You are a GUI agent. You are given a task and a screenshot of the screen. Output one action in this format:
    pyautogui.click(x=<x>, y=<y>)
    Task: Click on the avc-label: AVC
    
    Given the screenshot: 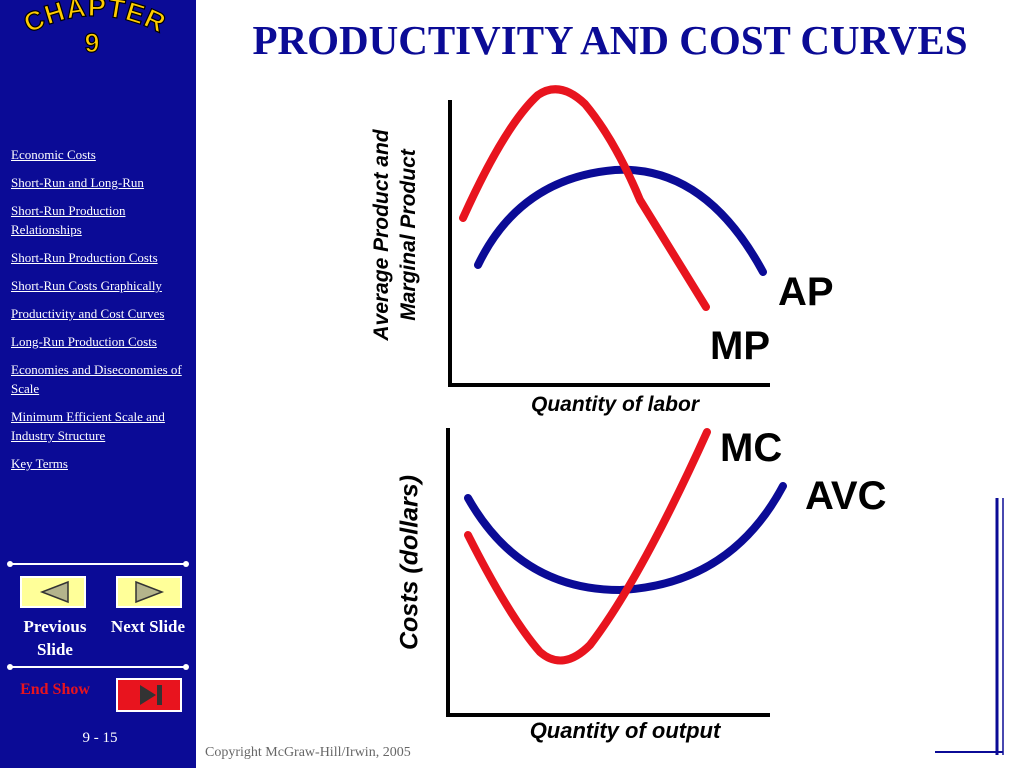 What is the action you would take?
    pyautogui.click(x=846, y=496)
    